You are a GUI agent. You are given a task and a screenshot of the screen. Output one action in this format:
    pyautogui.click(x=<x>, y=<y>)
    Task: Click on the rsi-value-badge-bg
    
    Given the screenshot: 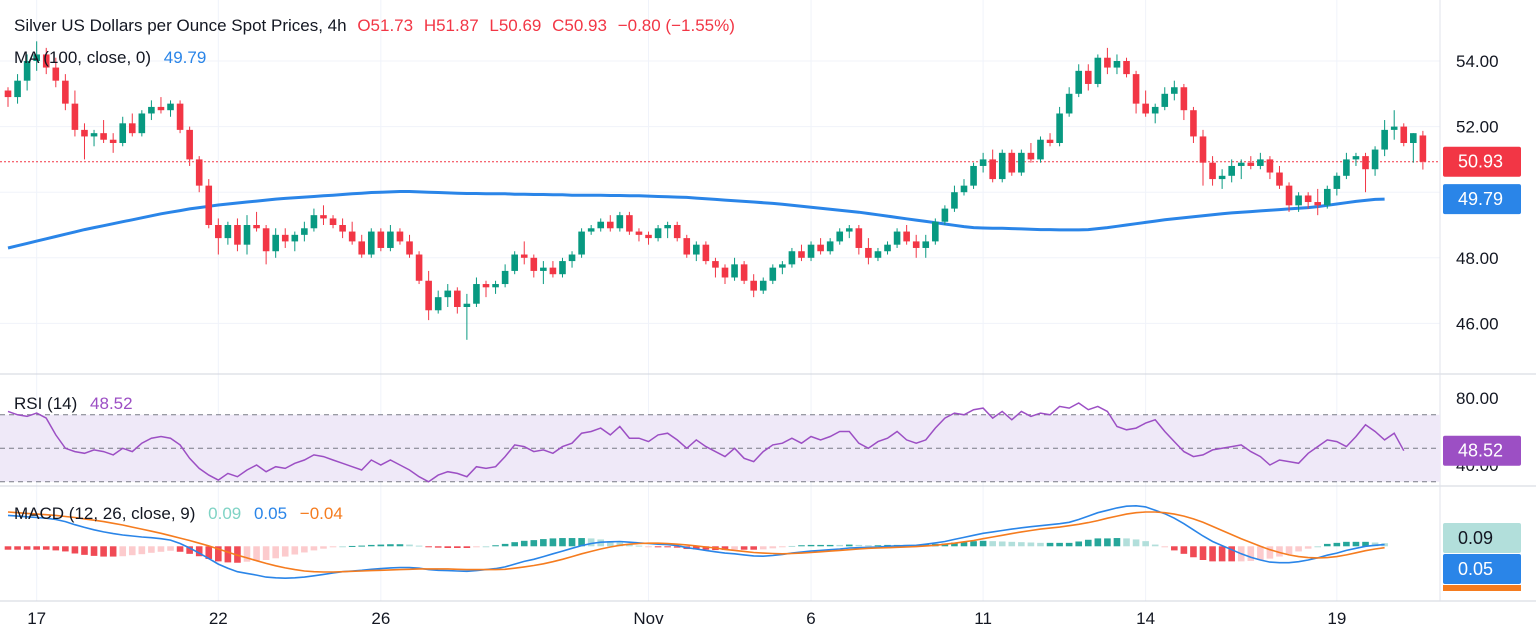 What is the action you would take?
    pyautogui.click(x=1482, y=450)
    